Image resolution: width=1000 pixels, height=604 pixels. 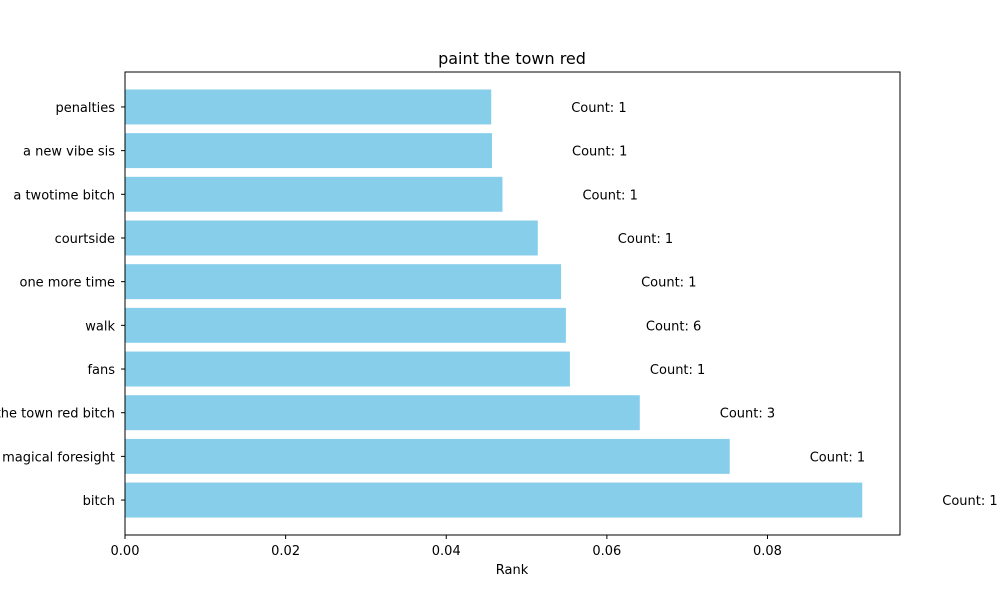 I want to click on x-tick-label: 0.06, so click(x=606, y=551).